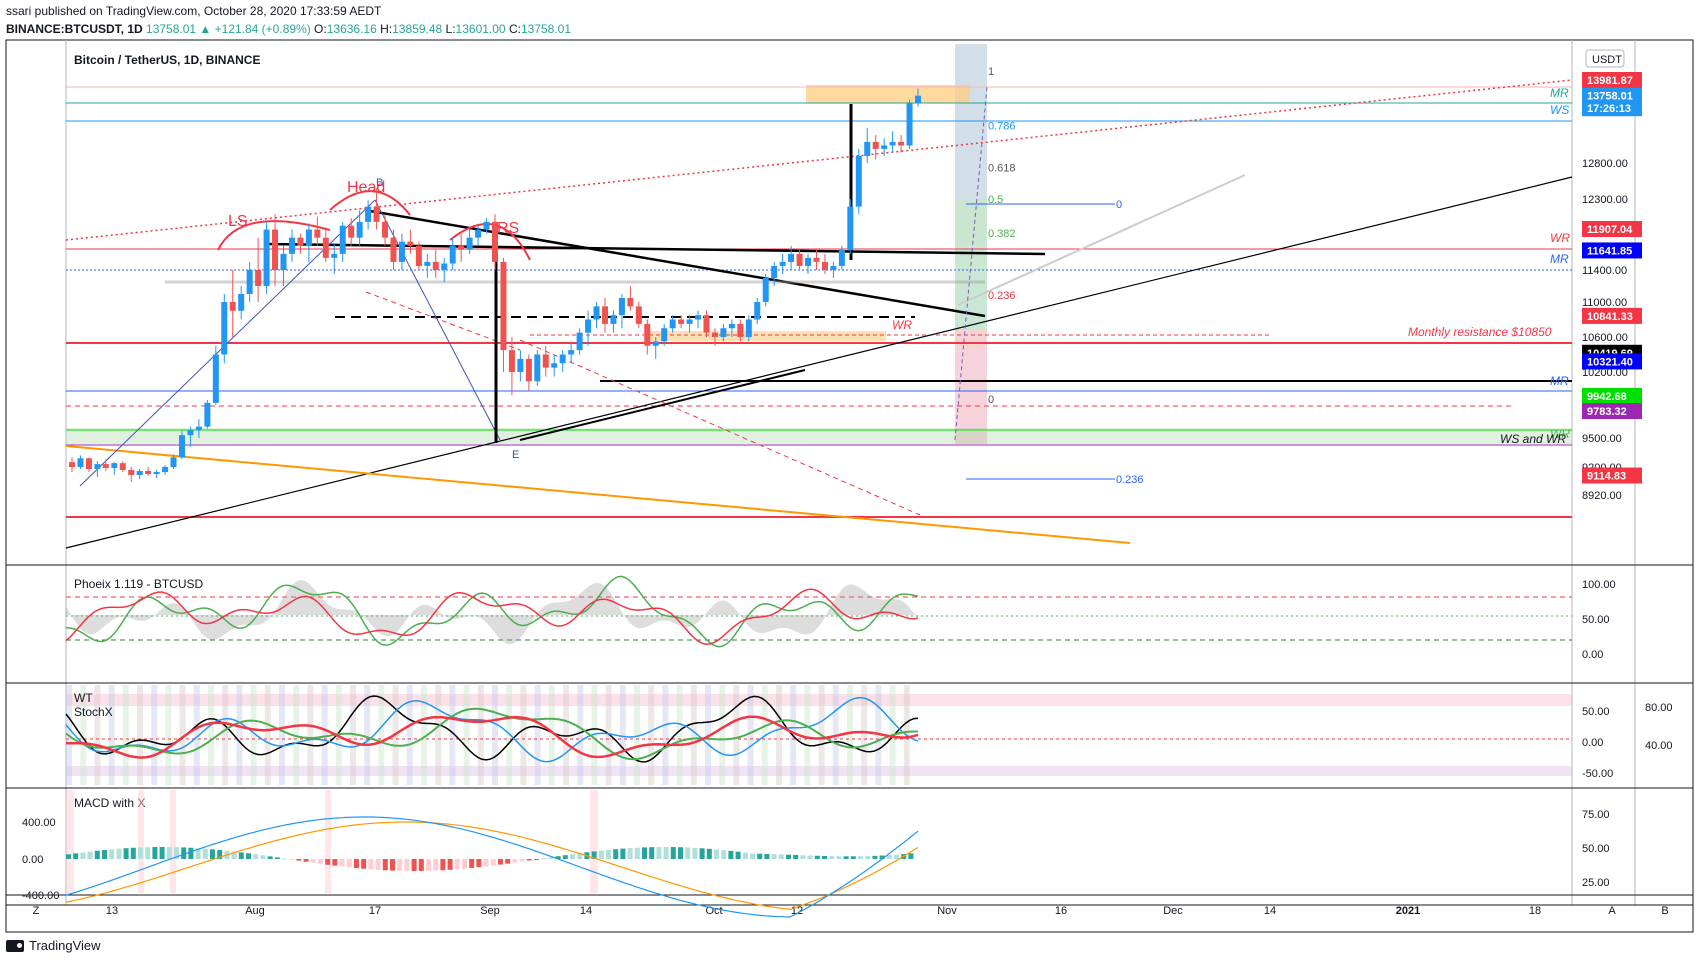  I want to click on phoeix-red-line, so click(492, 616).